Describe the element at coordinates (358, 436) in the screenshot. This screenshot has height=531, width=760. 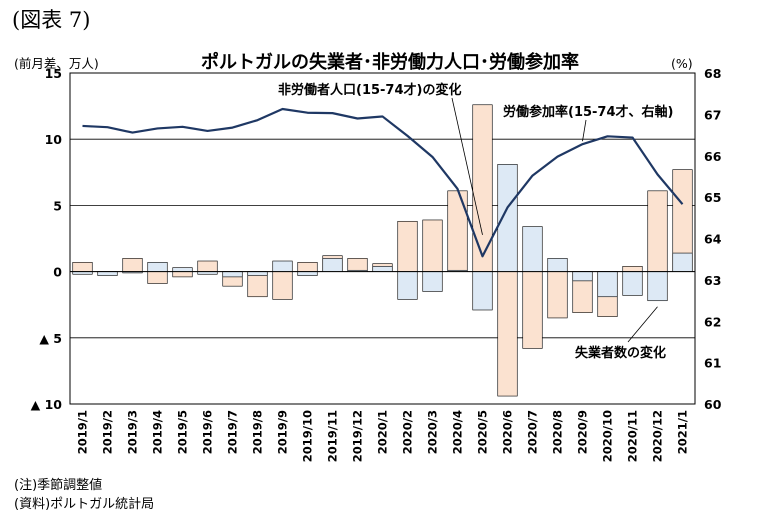
I see `x-tick-label: 2019/12` at that location.